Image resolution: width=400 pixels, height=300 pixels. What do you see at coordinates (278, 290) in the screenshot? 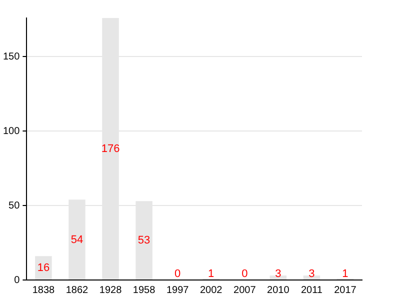
I see `x-tick-label: 2010` at bounding box center [278, 290].